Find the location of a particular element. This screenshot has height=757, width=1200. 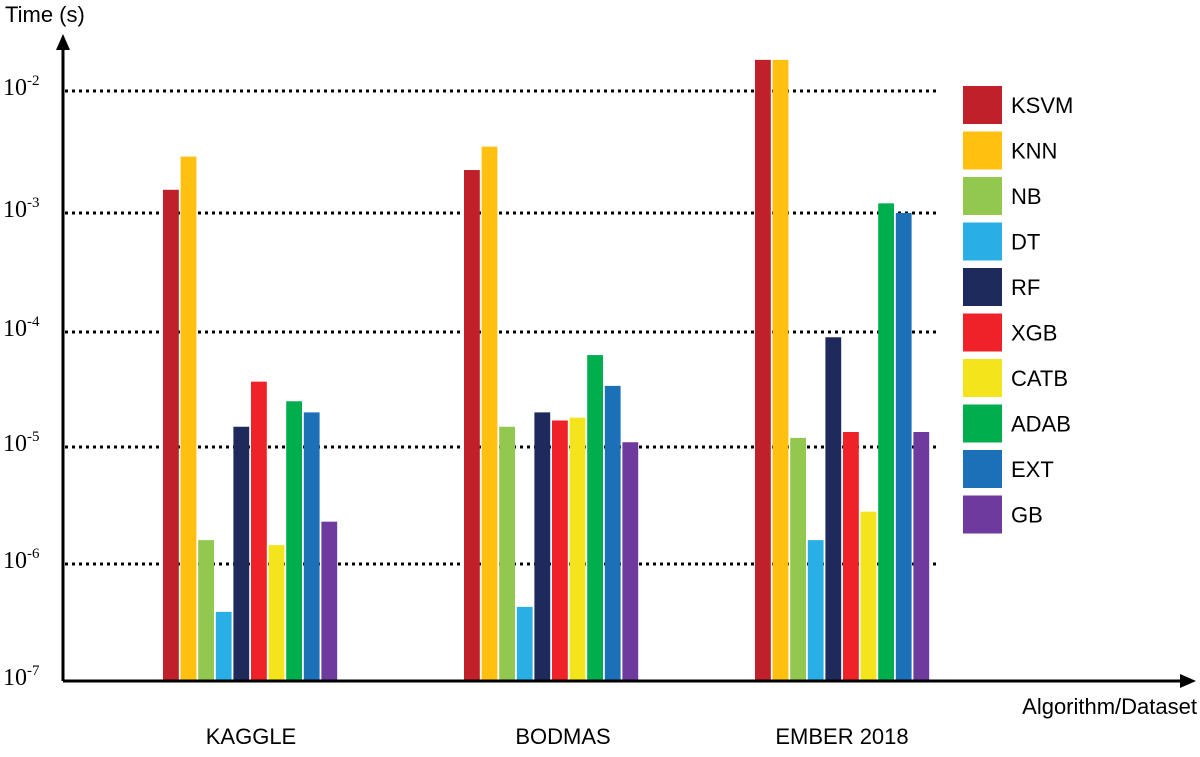

legend-label-dt: DT is located at coordinates (1025, 242).